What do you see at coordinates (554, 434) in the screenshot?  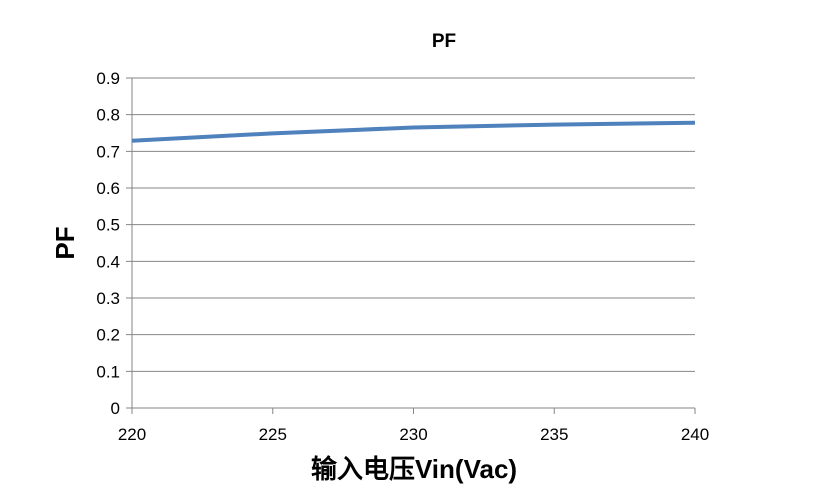 I see `x-tick-label: 235` at bounding box center [554, 434].